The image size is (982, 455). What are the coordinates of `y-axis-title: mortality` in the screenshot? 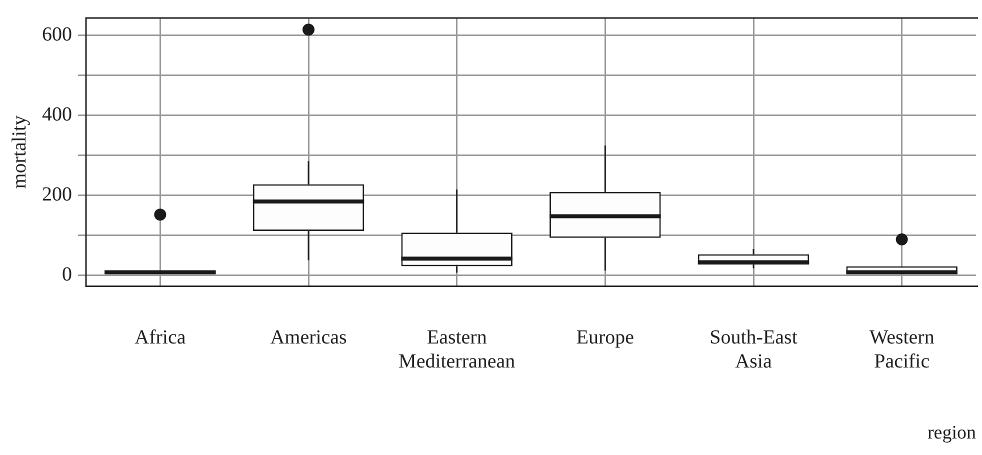 It's located at (19, 152).